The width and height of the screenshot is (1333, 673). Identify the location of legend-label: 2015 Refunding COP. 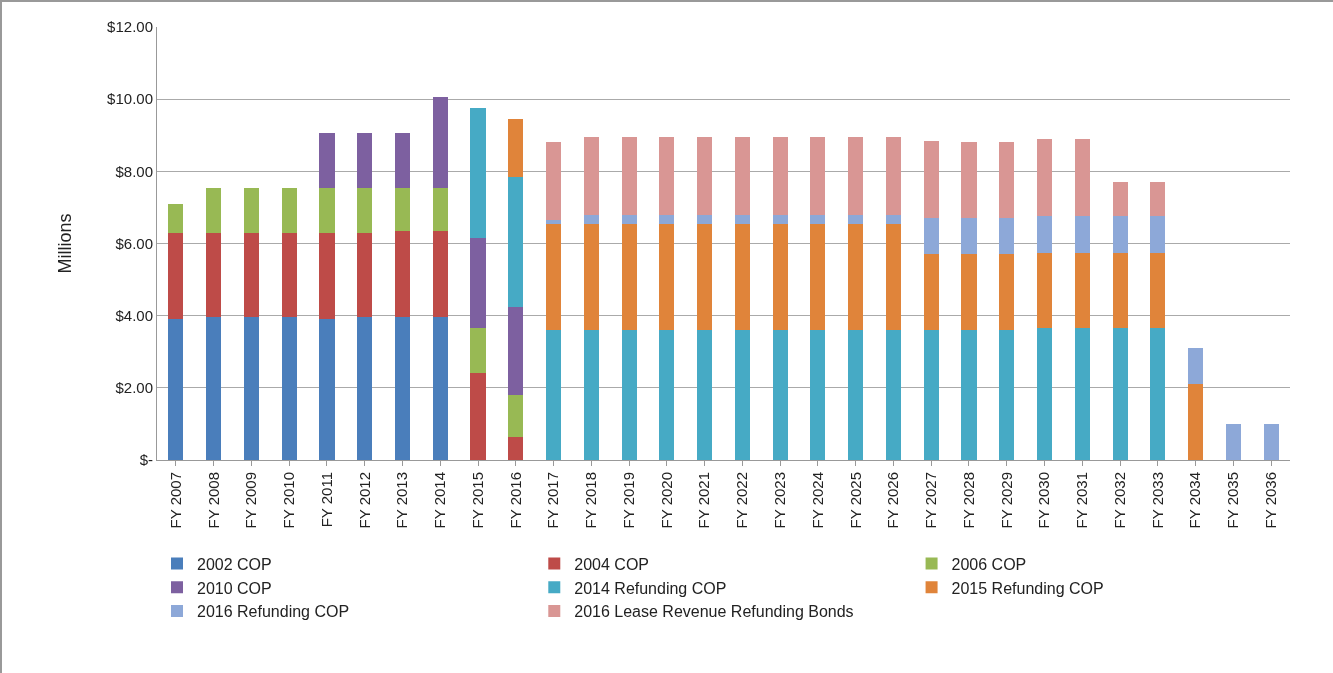
(1027, 588).